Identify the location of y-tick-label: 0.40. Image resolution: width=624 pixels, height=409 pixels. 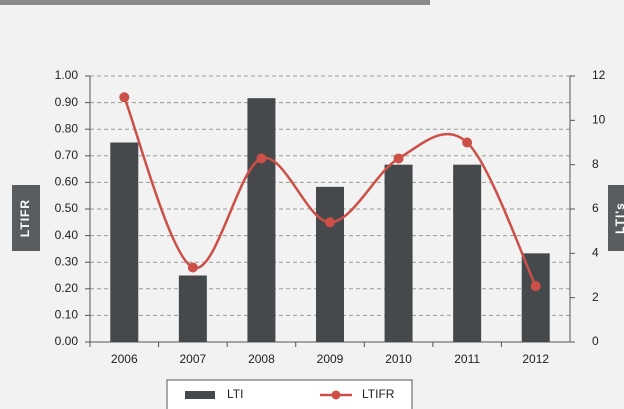
(67, 235).